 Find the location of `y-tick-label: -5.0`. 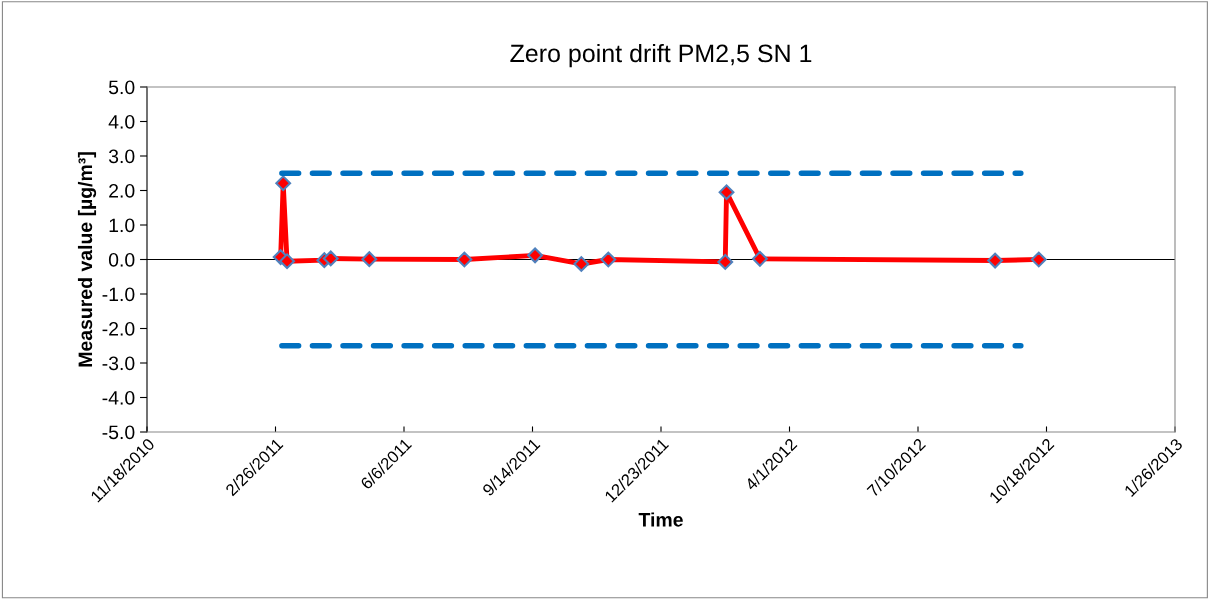

y-tick-label: -5.0 is located at coordinates (118, 432).